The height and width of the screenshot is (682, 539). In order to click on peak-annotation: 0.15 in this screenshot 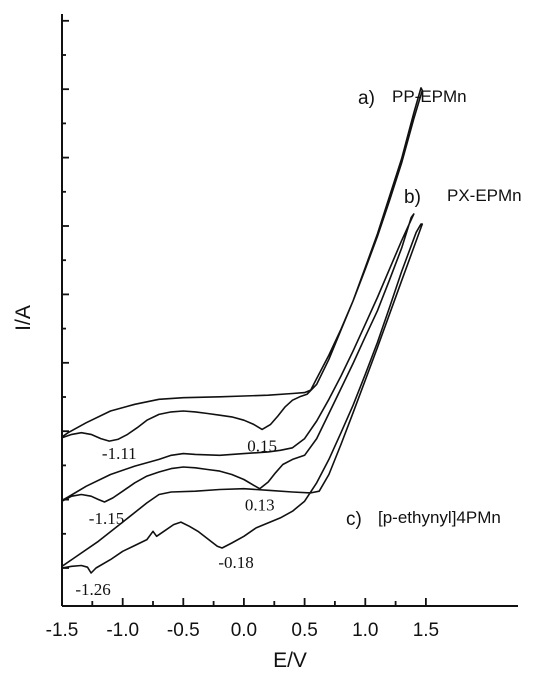, I will do `click(262, 445)`.